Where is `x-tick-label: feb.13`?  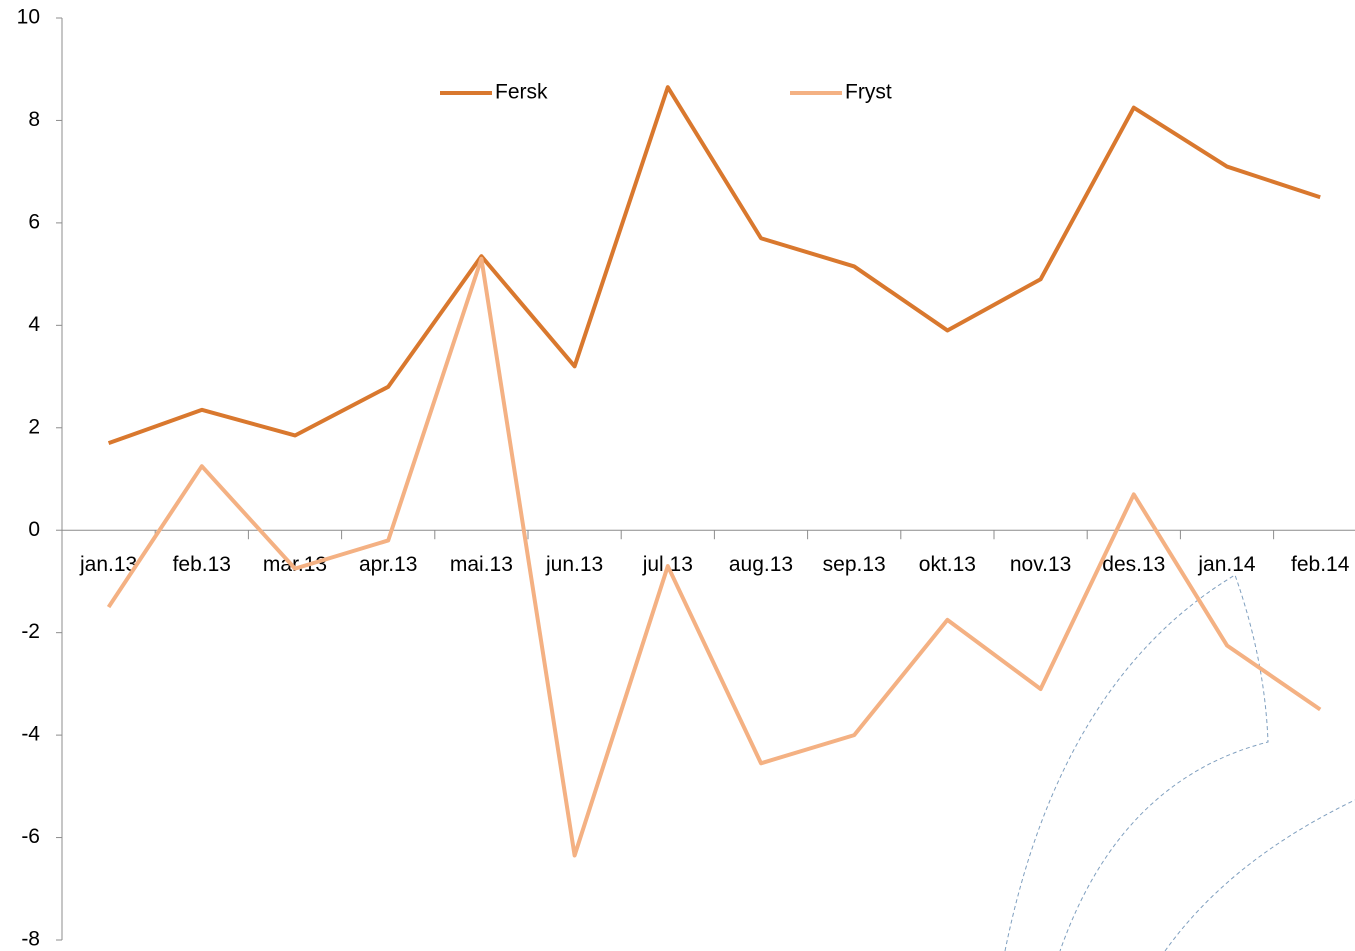
x-tick-label: feb.13 is located at coordinates (202, 564).